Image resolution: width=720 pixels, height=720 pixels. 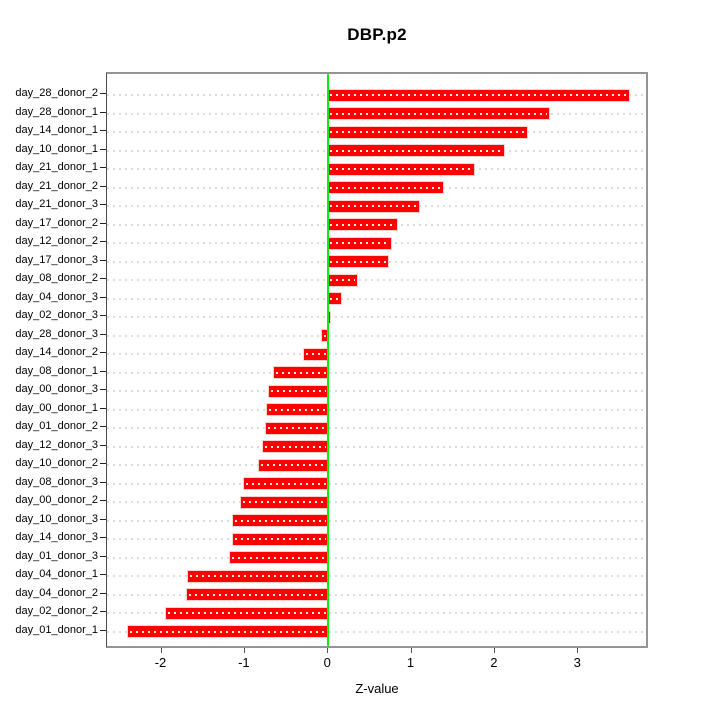 I want to click on x-axis-tick-label: -2, so click(x=160, y=662).